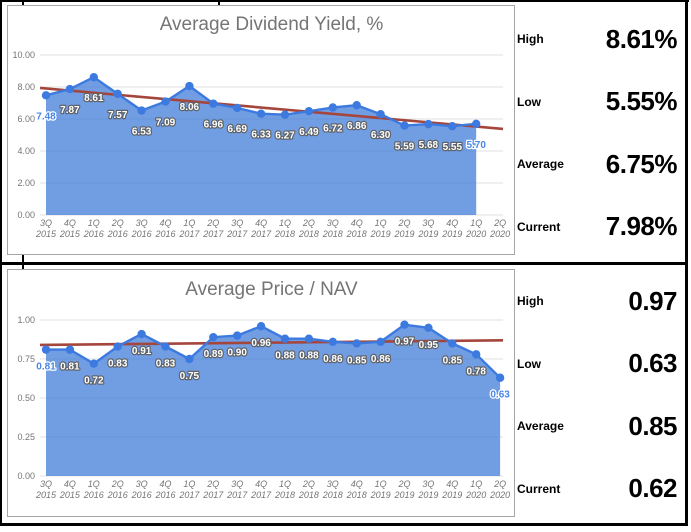  I want to click on svg-text: 7.87, so click(70, 110).